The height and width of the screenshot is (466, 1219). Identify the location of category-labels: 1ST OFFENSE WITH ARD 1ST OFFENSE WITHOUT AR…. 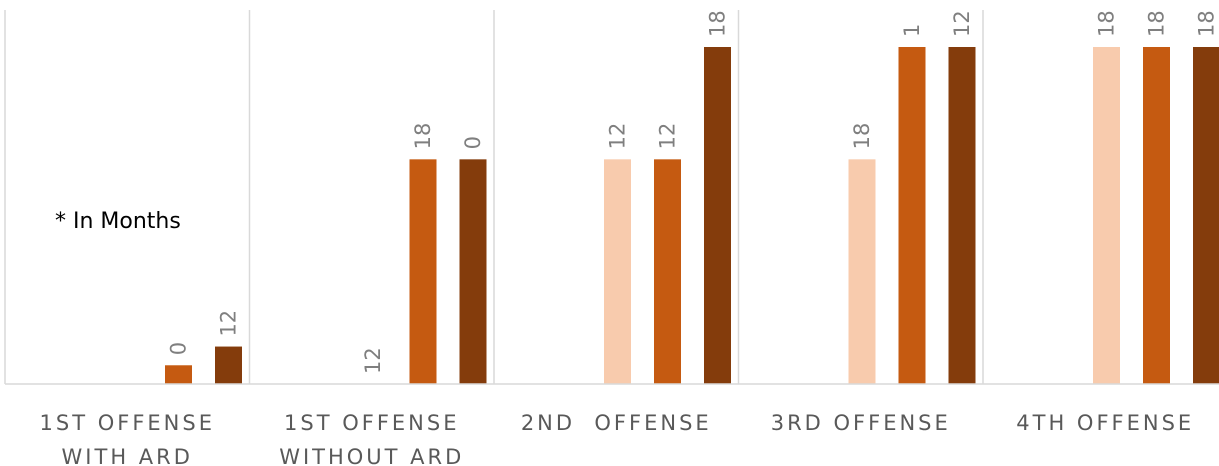
(617, 438).